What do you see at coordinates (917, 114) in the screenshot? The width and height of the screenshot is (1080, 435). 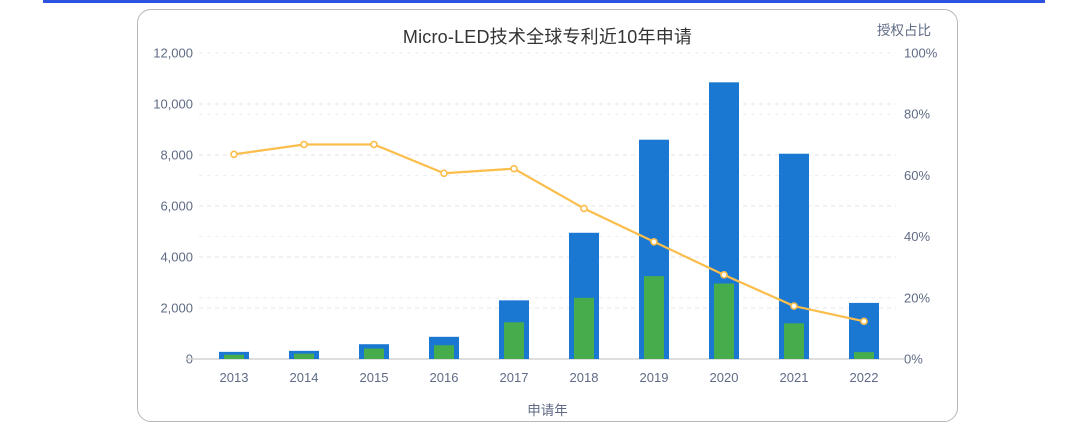 I see `right-tick-label-80%: 80%` at bounding box center [917, 114].